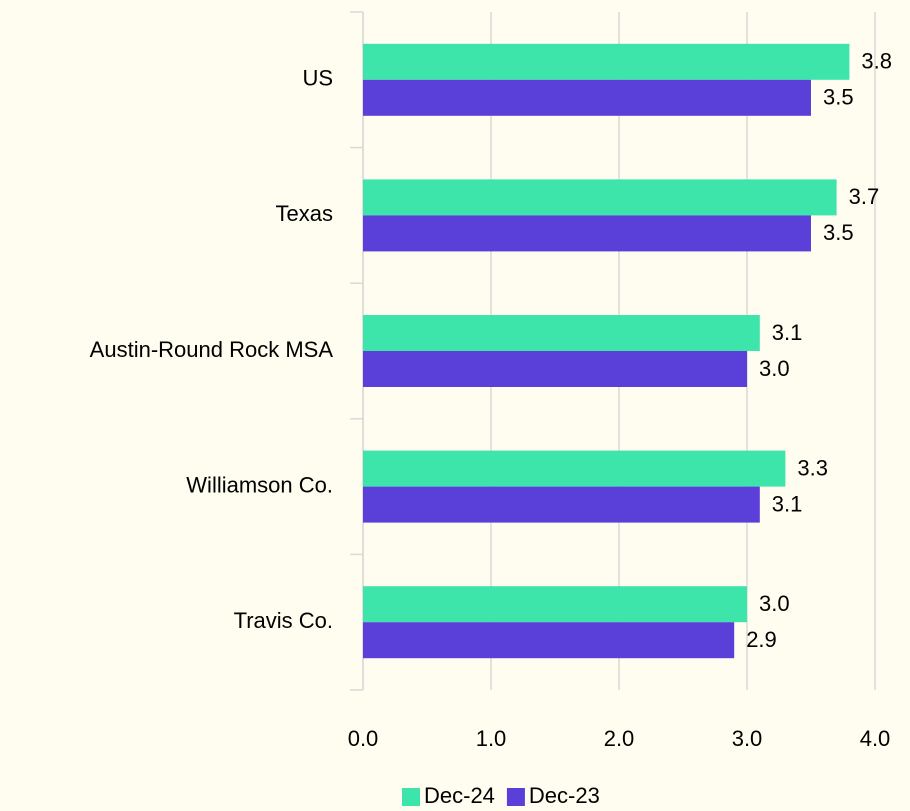  Describe the element at coordinates (761, 639) in the screenshot. I see `data-label: 2.9` at that location.